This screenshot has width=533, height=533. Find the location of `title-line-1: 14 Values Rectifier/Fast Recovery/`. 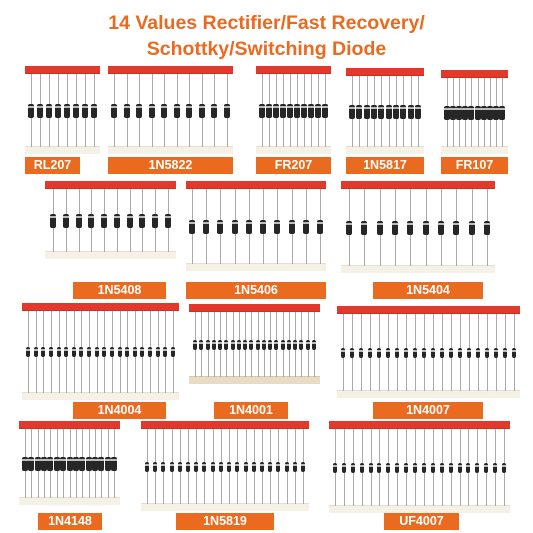

title-line-1: 14 Values Rectifier/Fast Recovery/ is located at coordinates (266, 23).